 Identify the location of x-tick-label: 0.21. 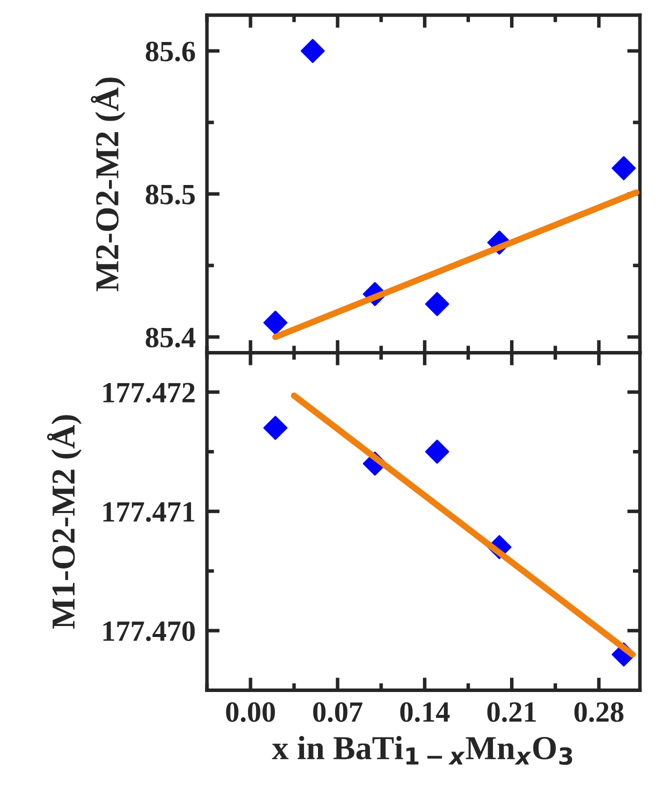
(511, 712).